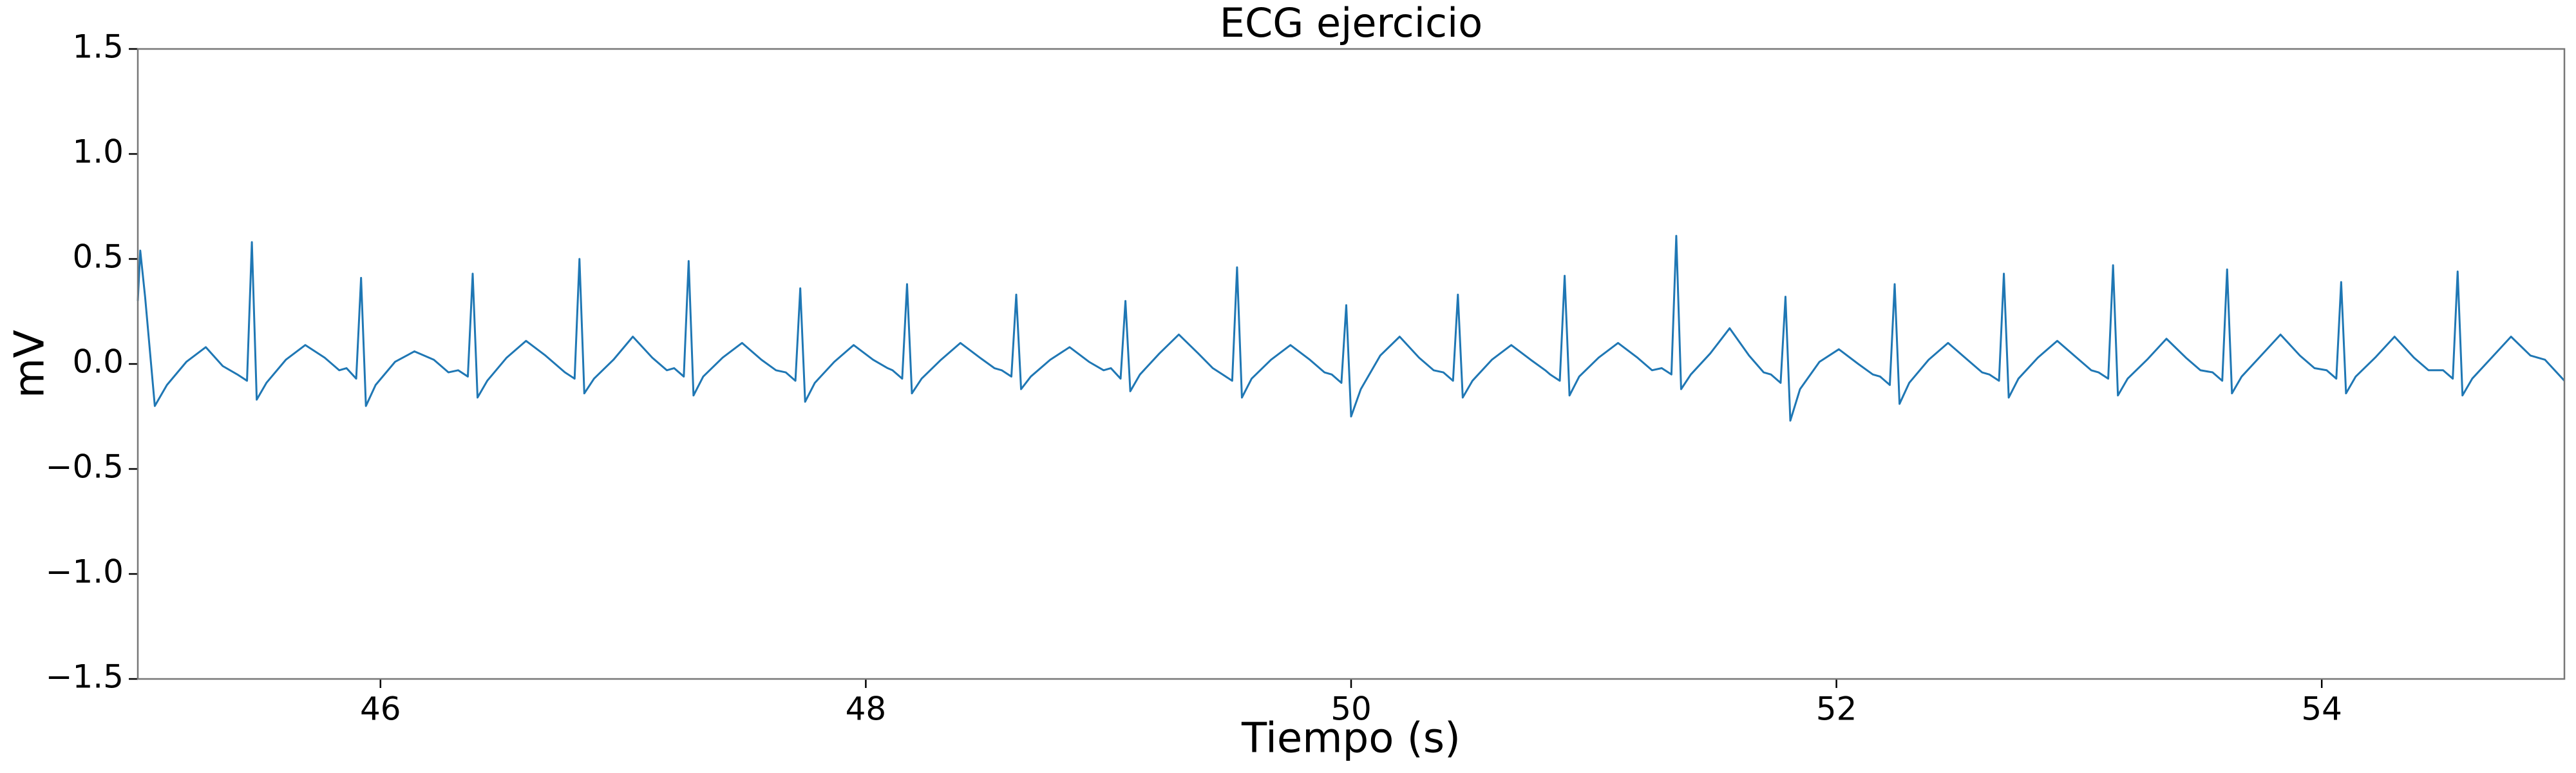 This screenshot has height=773, width=2576. Describe the element at coordinates (1351, 709) in the screenshot. I see `x-tick-label: 50` at that location.